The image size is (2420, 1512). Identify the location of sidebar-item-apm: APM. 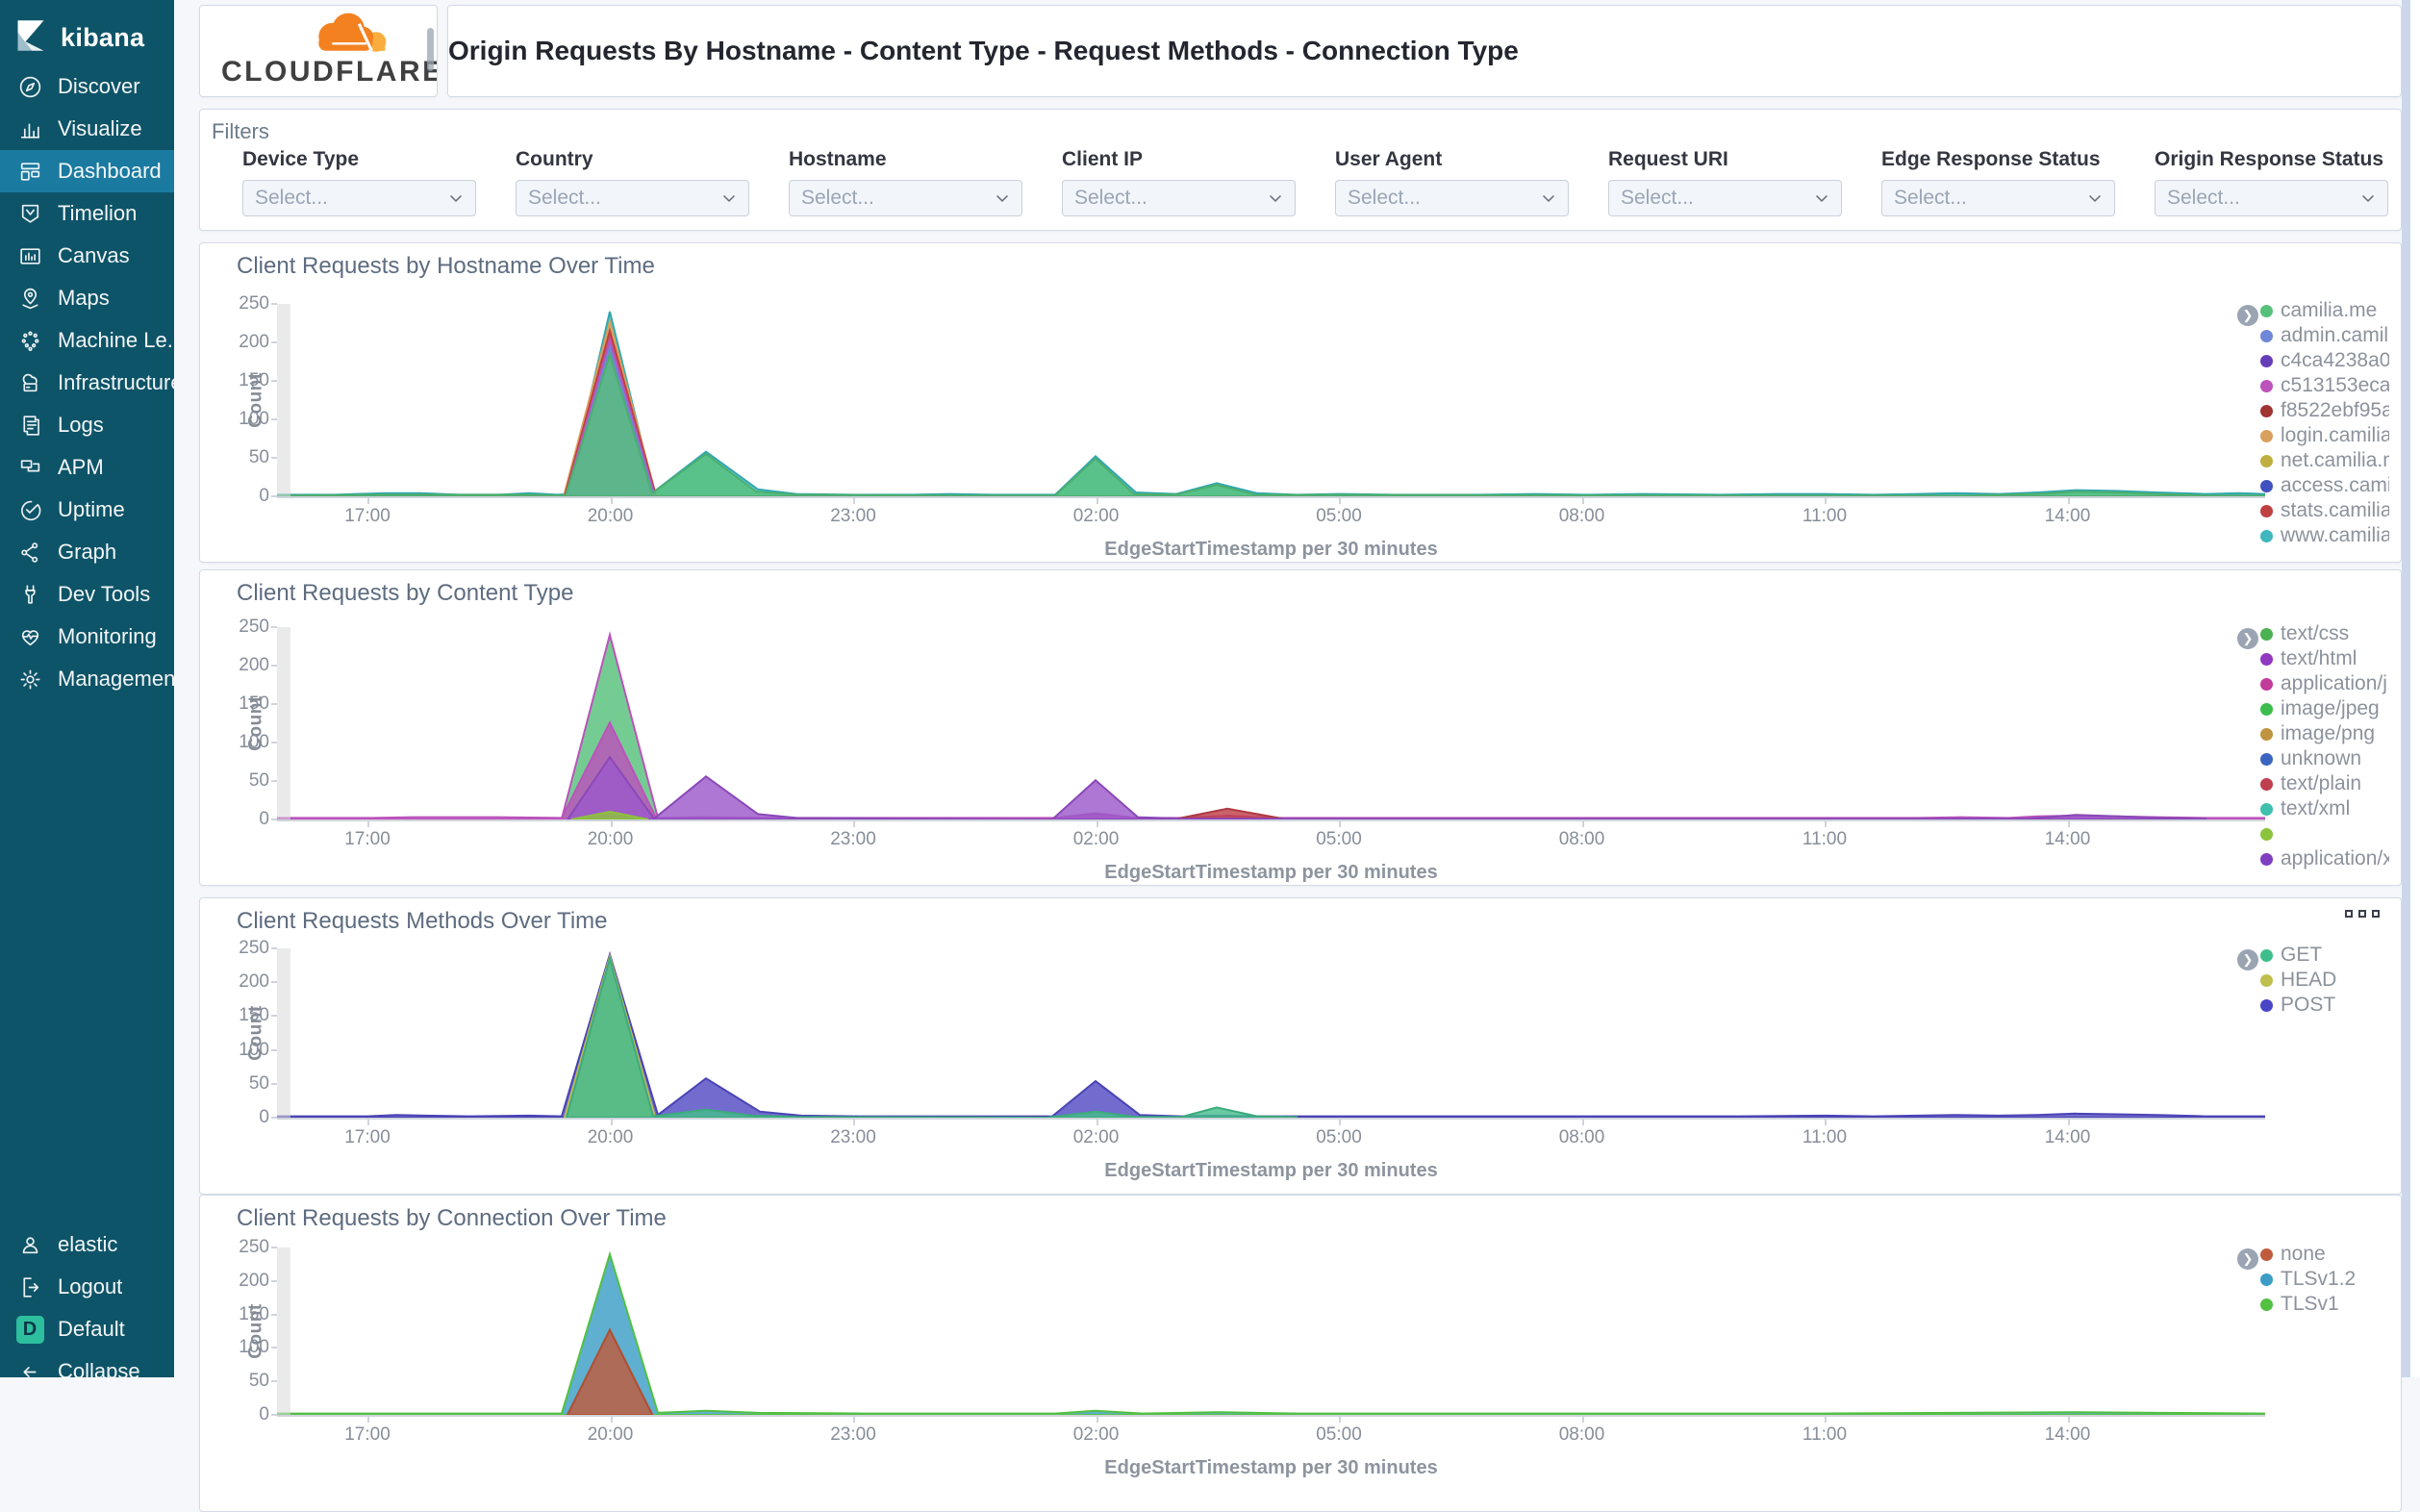
(87, 468).